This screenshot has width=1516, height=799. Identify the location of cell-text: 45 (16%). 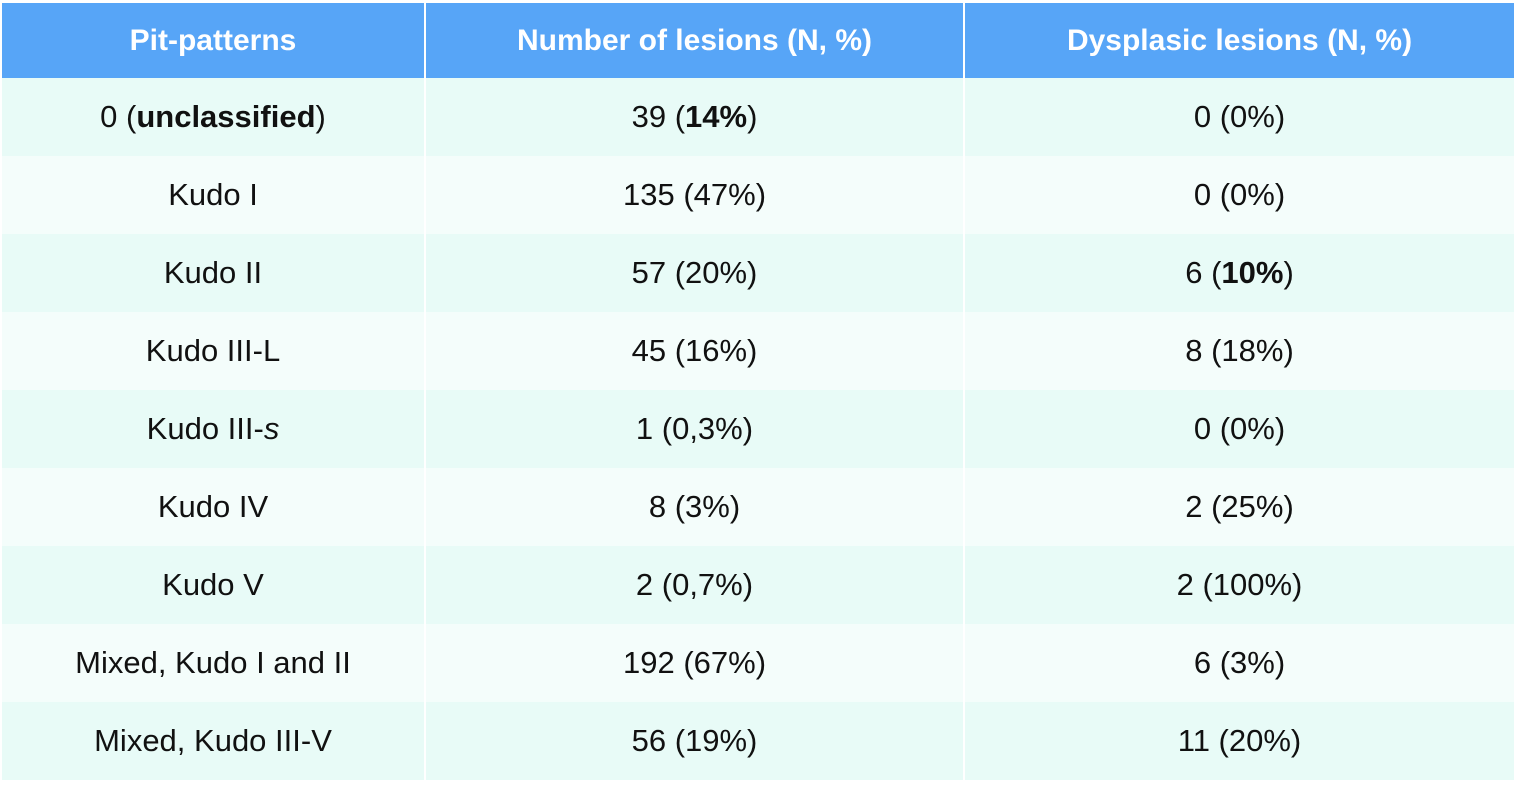
(694, 350).